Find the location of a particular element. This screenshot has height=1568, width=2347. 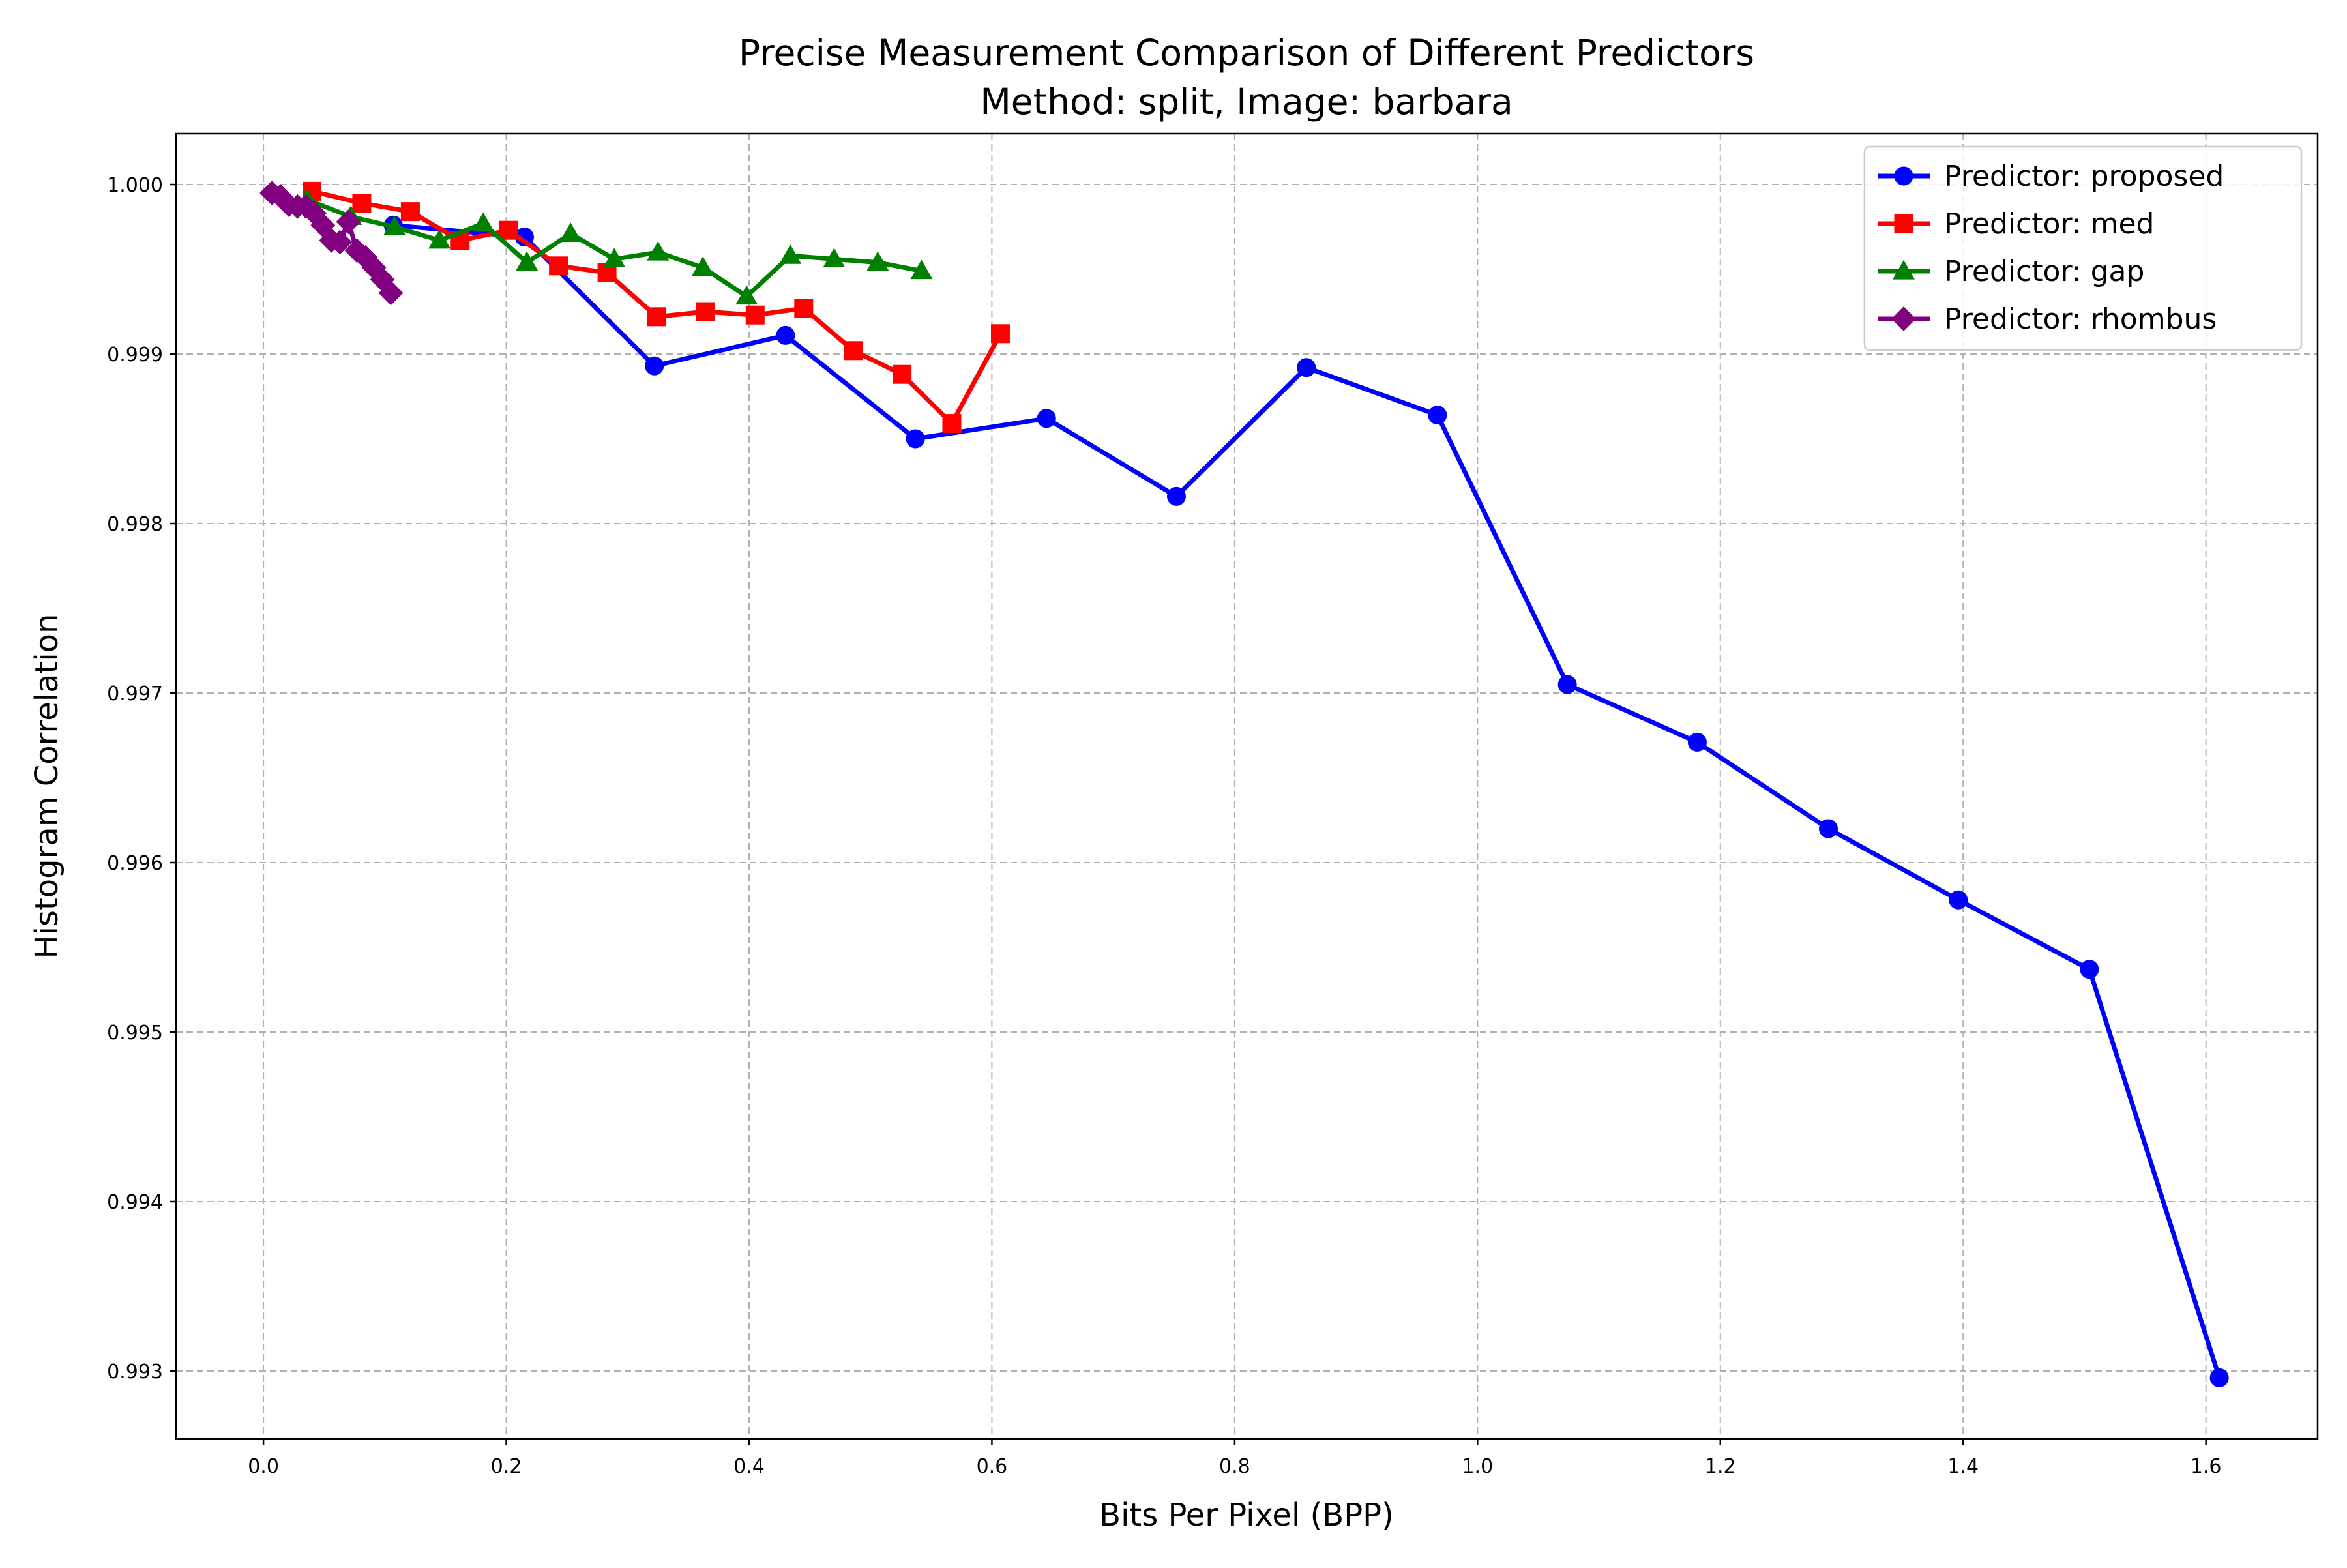

legend-label: Predictor: gap is located at coordinates (2044, 271).